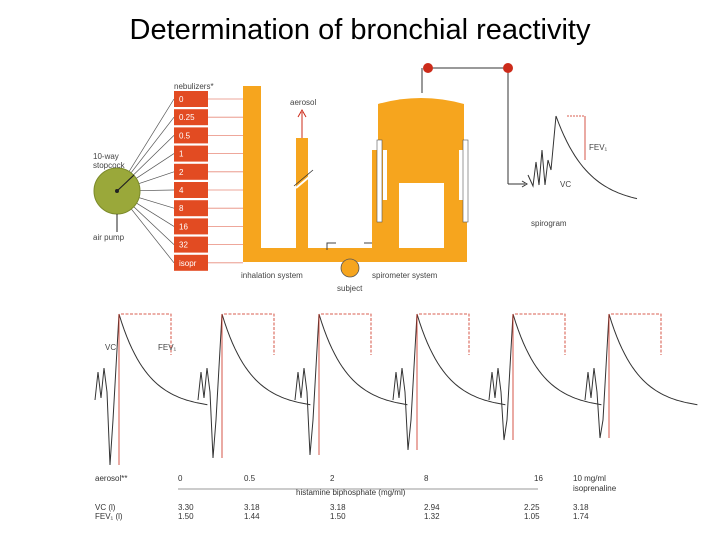  Describe the element at coordinates (180, 478) in the screenshot. I see `dose-0: 0` at that location.